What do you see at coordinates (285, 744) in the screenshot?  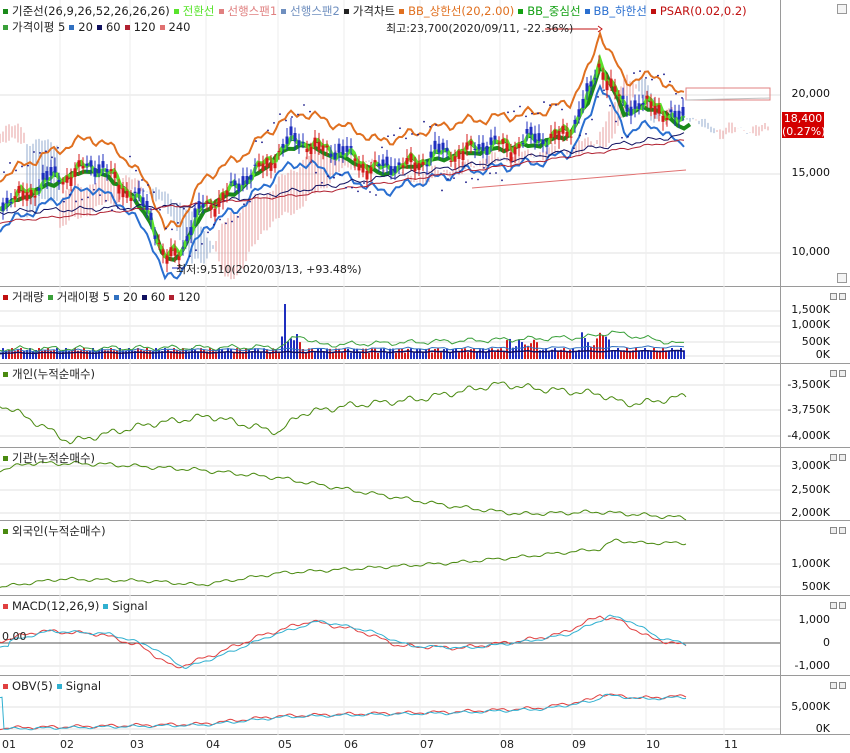 I see `x-axis-label: 05` at bounding box center [285, 744].